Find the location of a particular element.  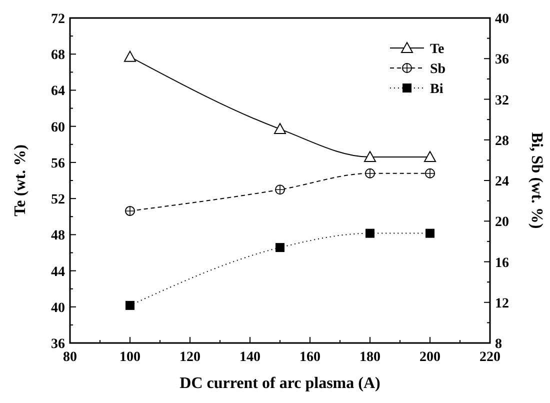

x-tick-label: 180 is located at coordinates (370, 357).